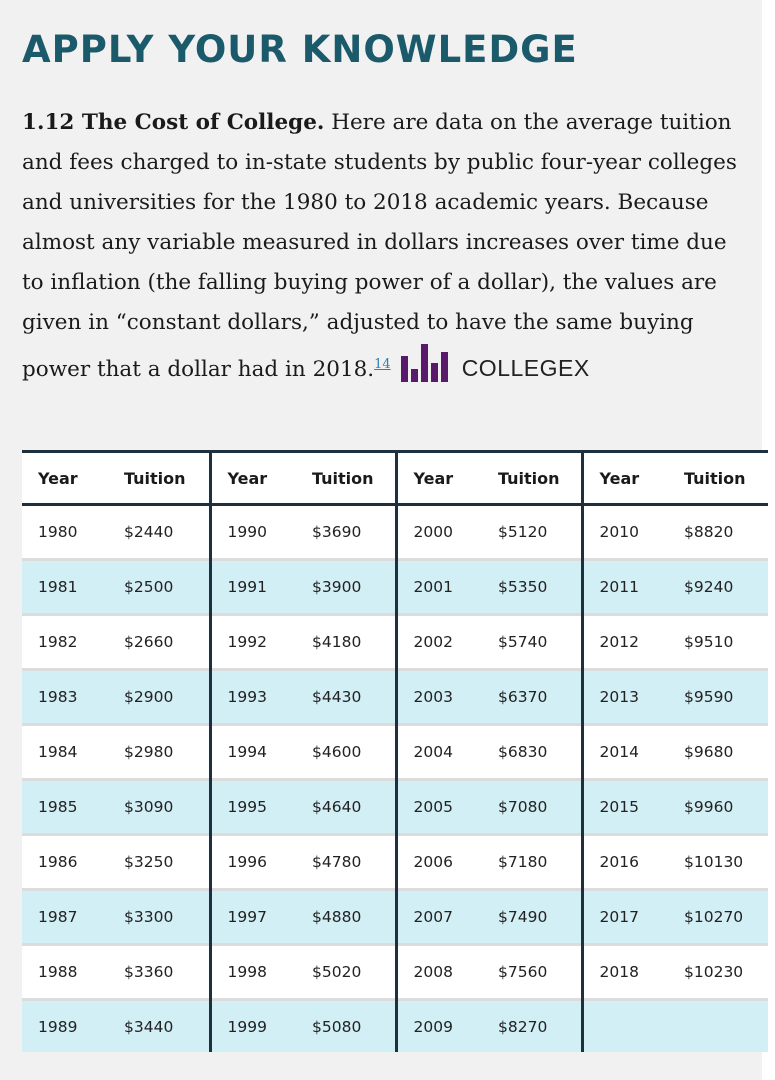 This screenshot has width=775, height=1080. What do you see at coordinates (531, 696) in the screenshot?
I see `tuition-cell: $6370` at bounding box center [531, 696].